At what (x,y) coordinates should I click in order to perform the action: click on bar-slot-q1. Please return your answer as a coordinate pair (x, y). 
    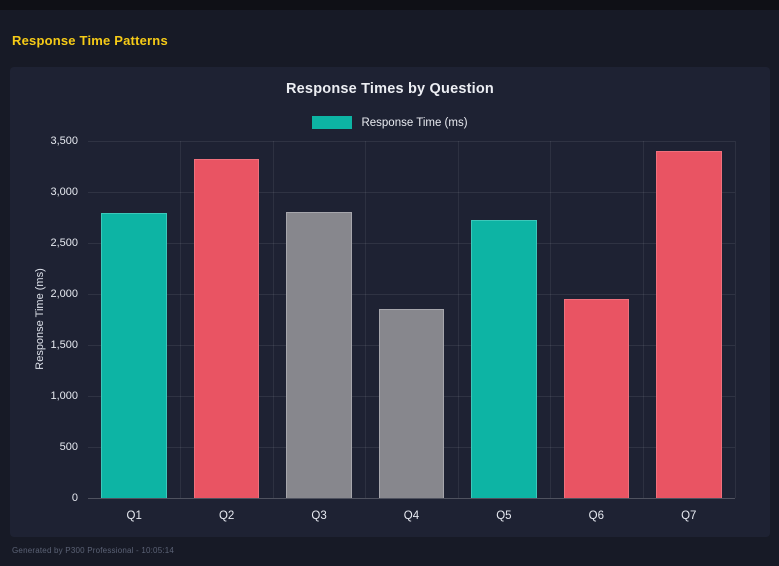
    Looking at the image, I should click on (134, 319).